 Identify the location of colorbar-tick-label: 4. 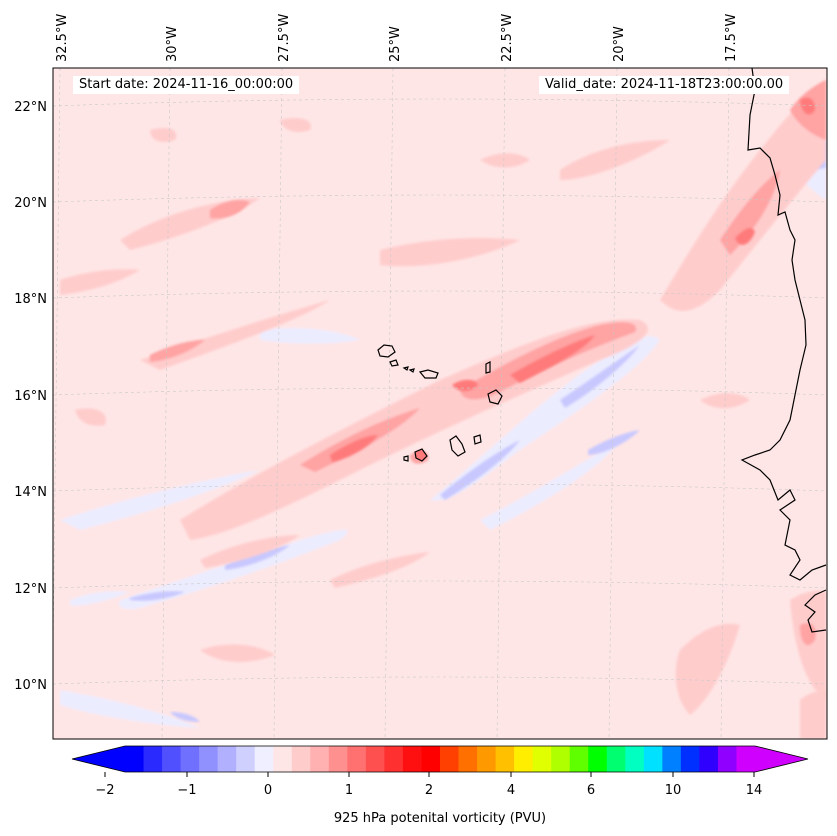
(511, 790).